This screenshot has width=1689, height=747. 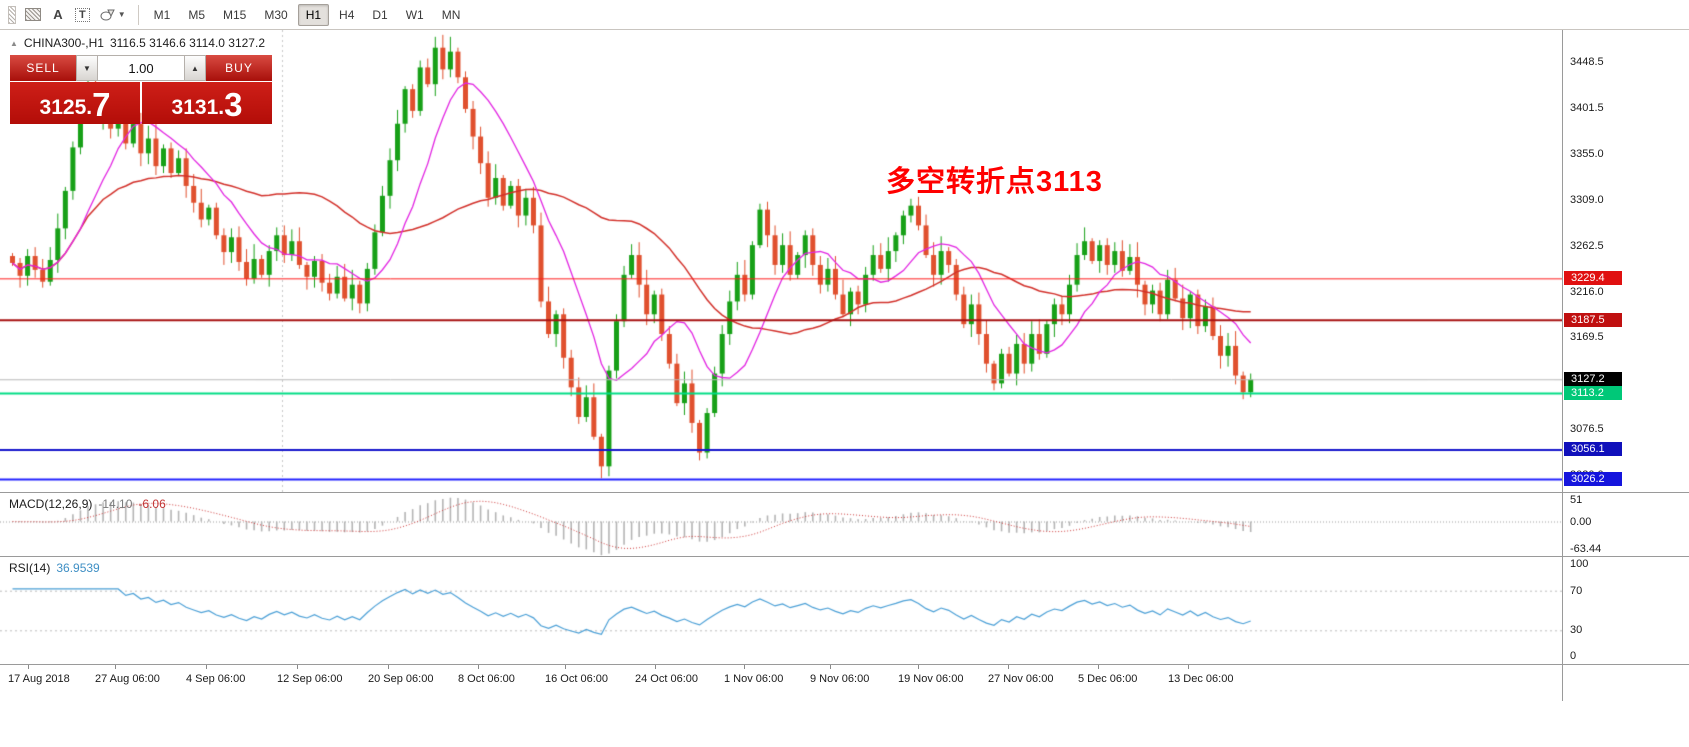 I want to click on arrow-tool-button: A, so click(x=58, y=15).